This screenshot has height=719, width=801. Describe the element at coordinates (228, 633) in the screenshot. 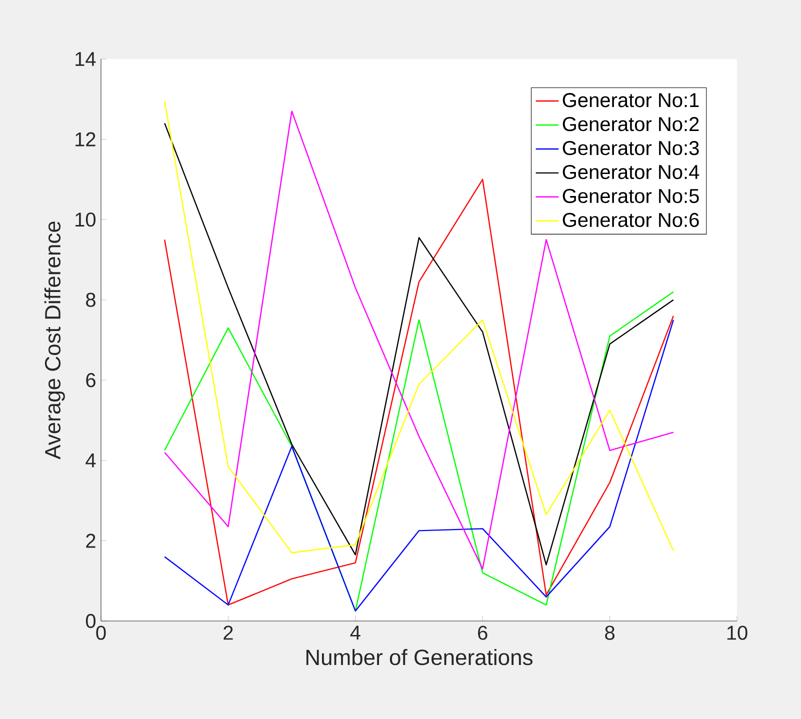

I see `x-tick-label: 2` at that location.